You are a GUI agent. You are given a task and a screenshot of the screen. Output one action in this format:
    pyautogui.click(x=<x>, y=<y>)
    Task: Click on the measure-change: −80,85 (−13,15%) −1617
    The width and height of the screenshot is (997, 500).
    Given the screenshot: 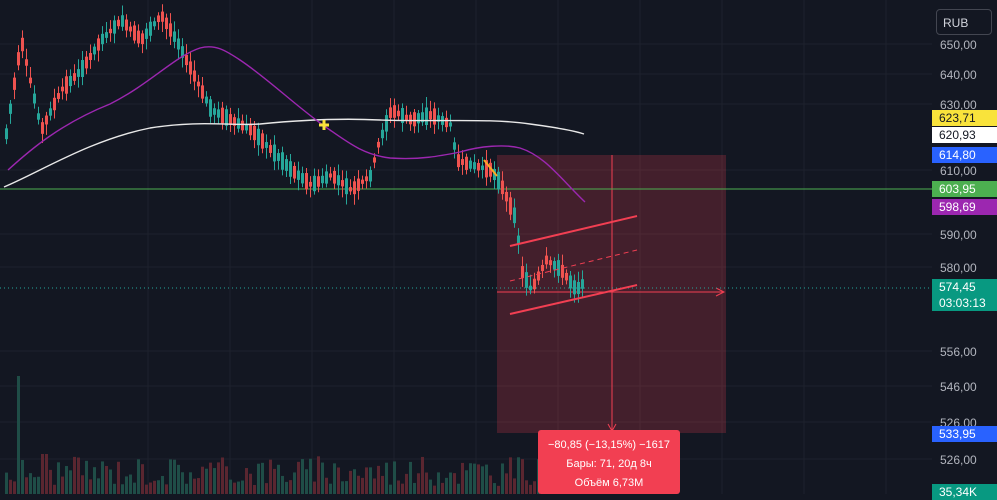 What is the action you would take?
    pyautogui.click(x=608, y=445)
    